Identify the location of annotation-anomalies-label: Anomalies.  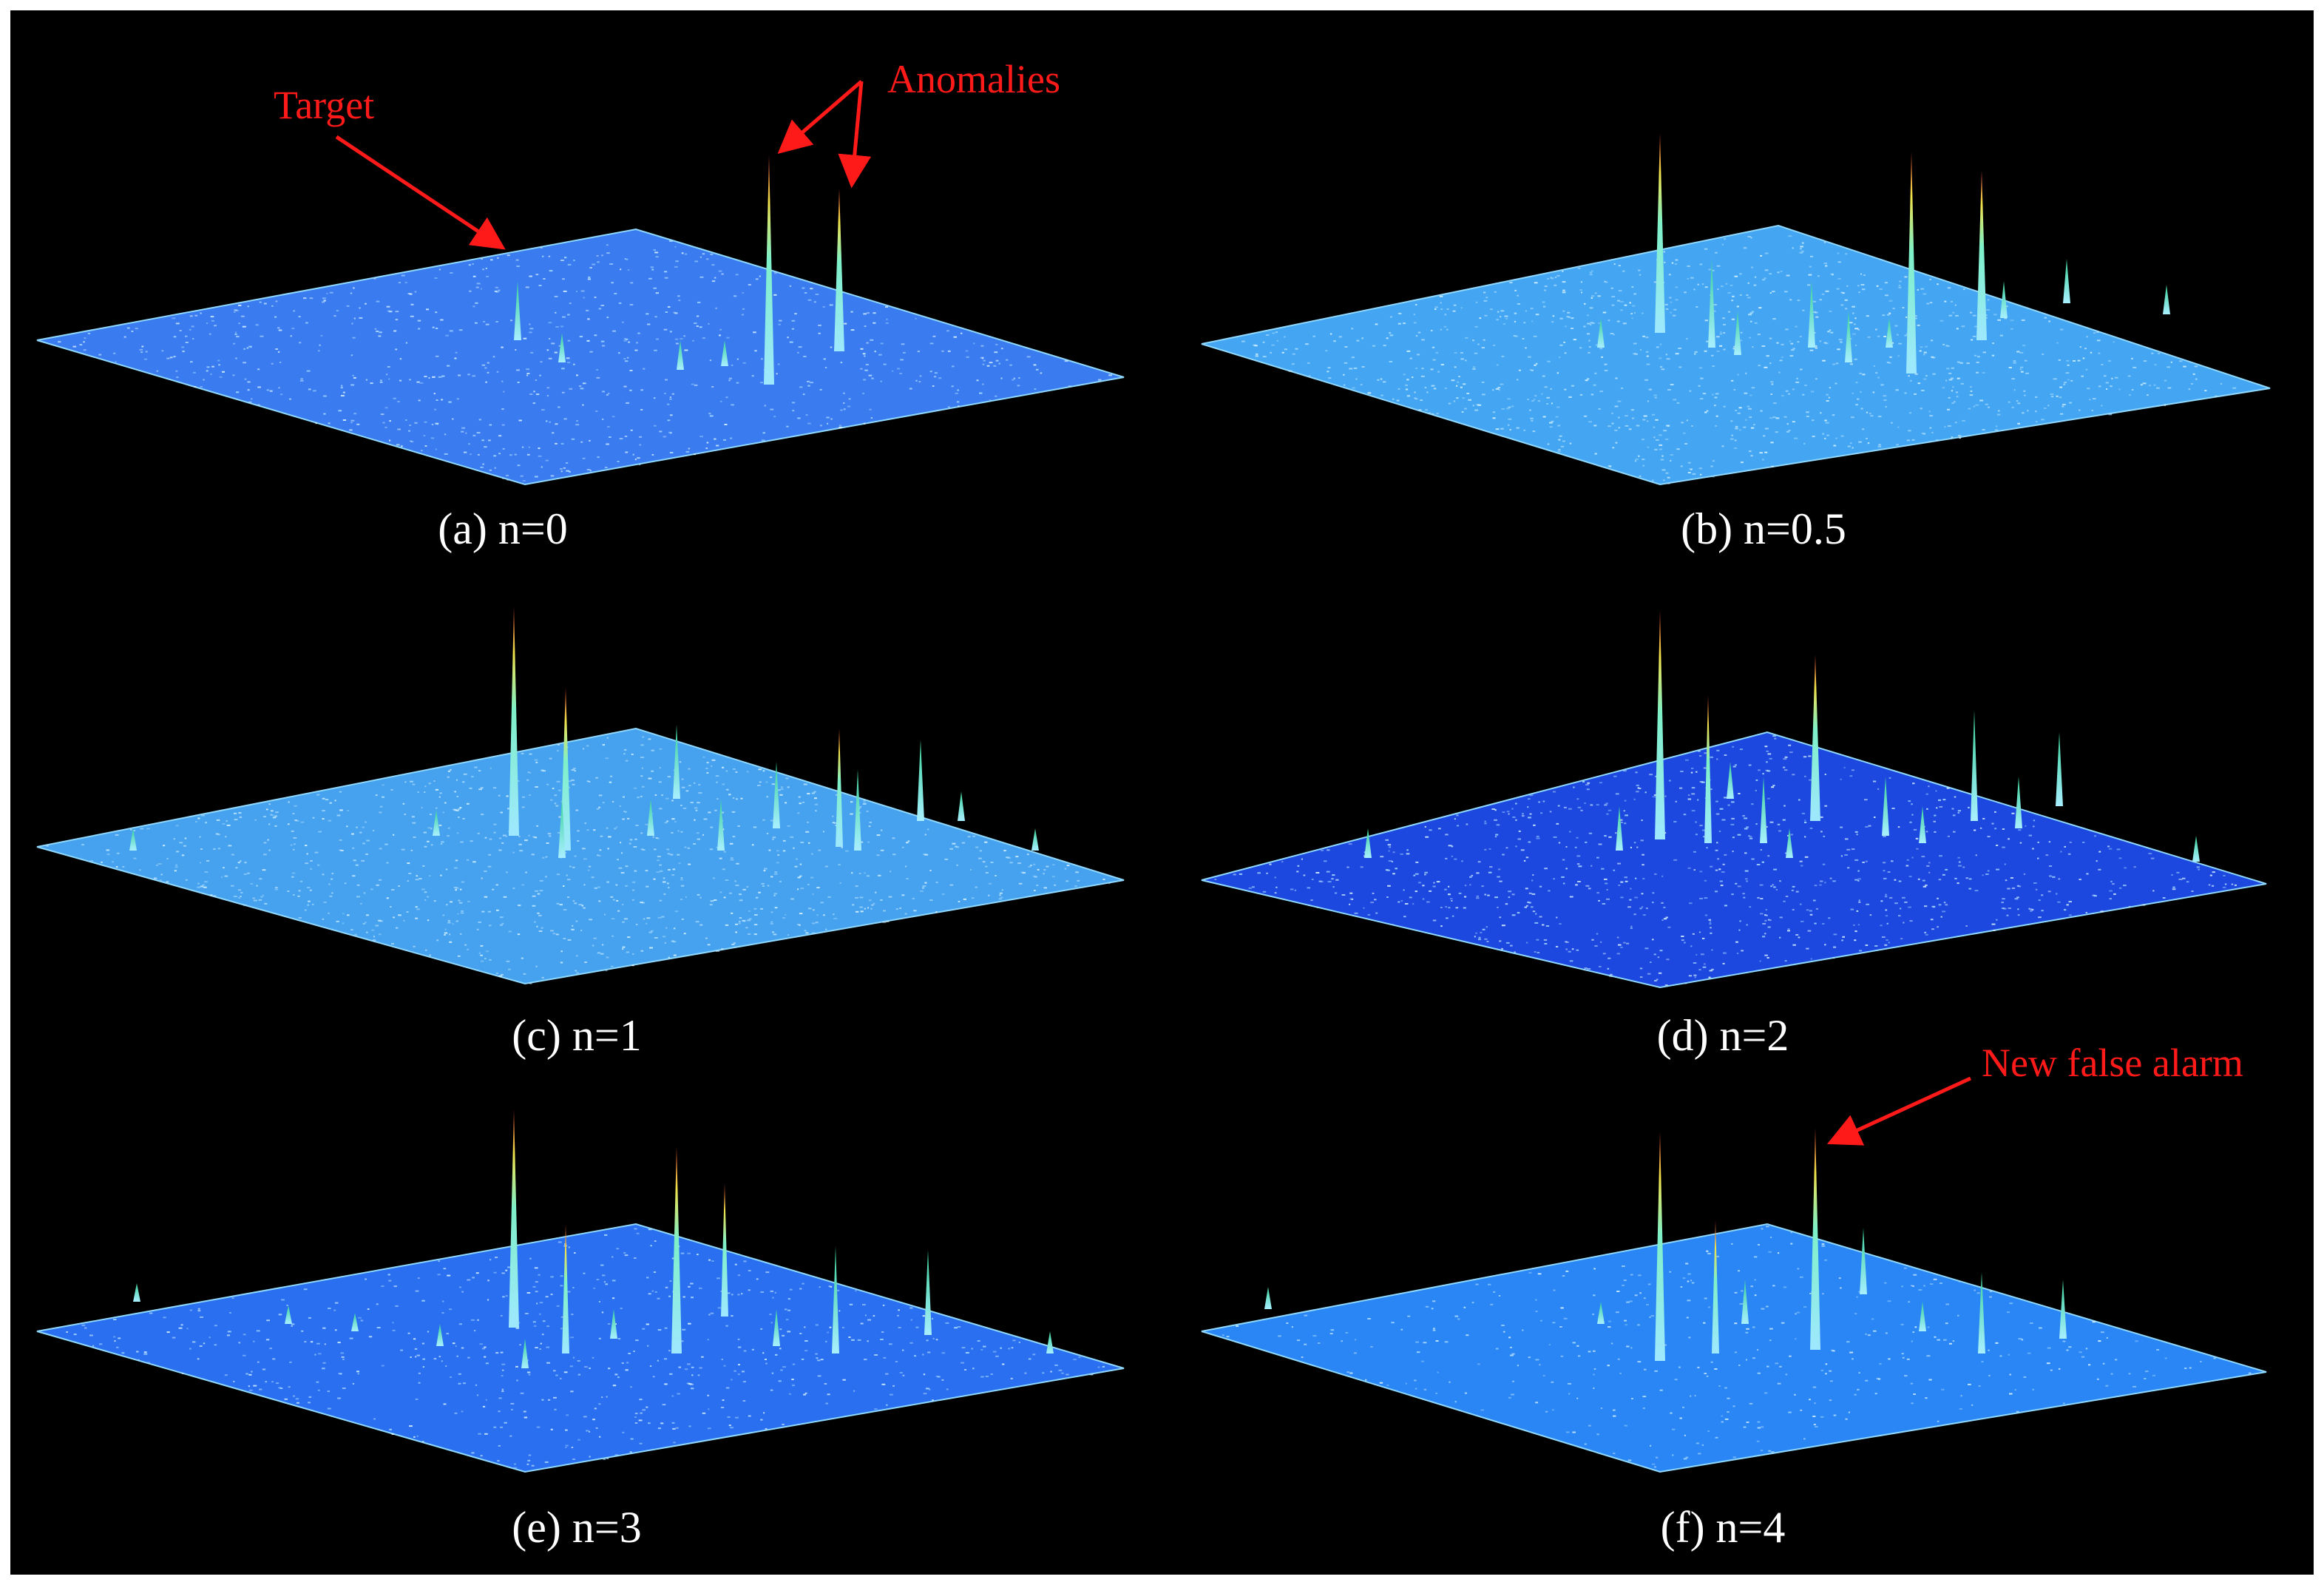
(973, 79).